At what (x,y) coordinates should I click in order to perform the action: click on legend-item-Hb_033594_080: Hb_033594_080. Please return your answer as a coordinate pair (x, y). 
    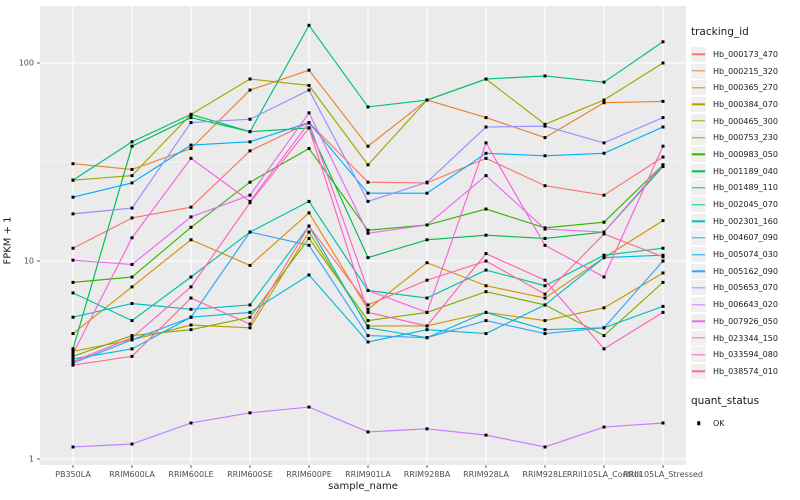
    Looking at the image, I should click on (745, 354).